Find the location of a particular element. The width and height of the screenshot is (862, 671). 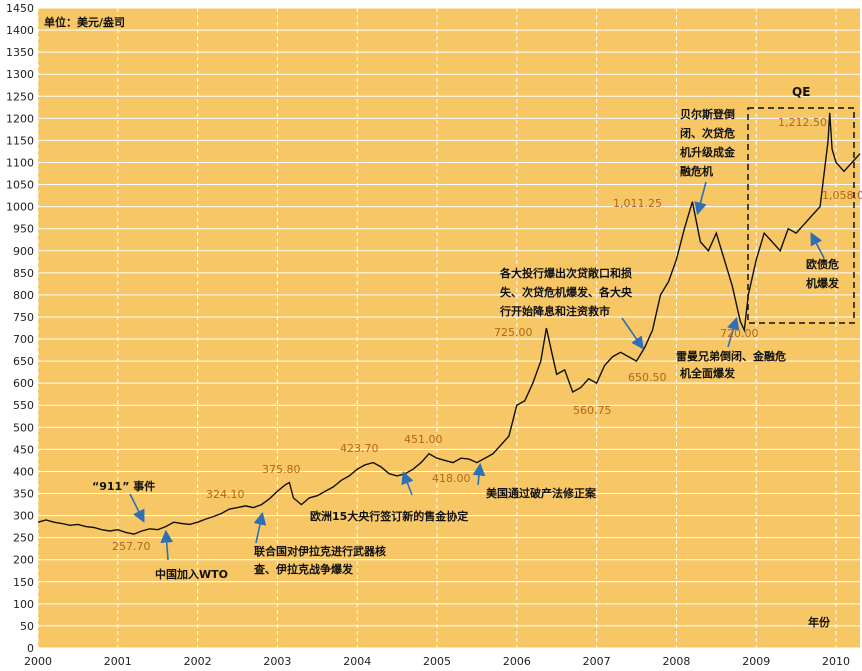

y-tick-label: 1150 is located at coordinates (20, 140).